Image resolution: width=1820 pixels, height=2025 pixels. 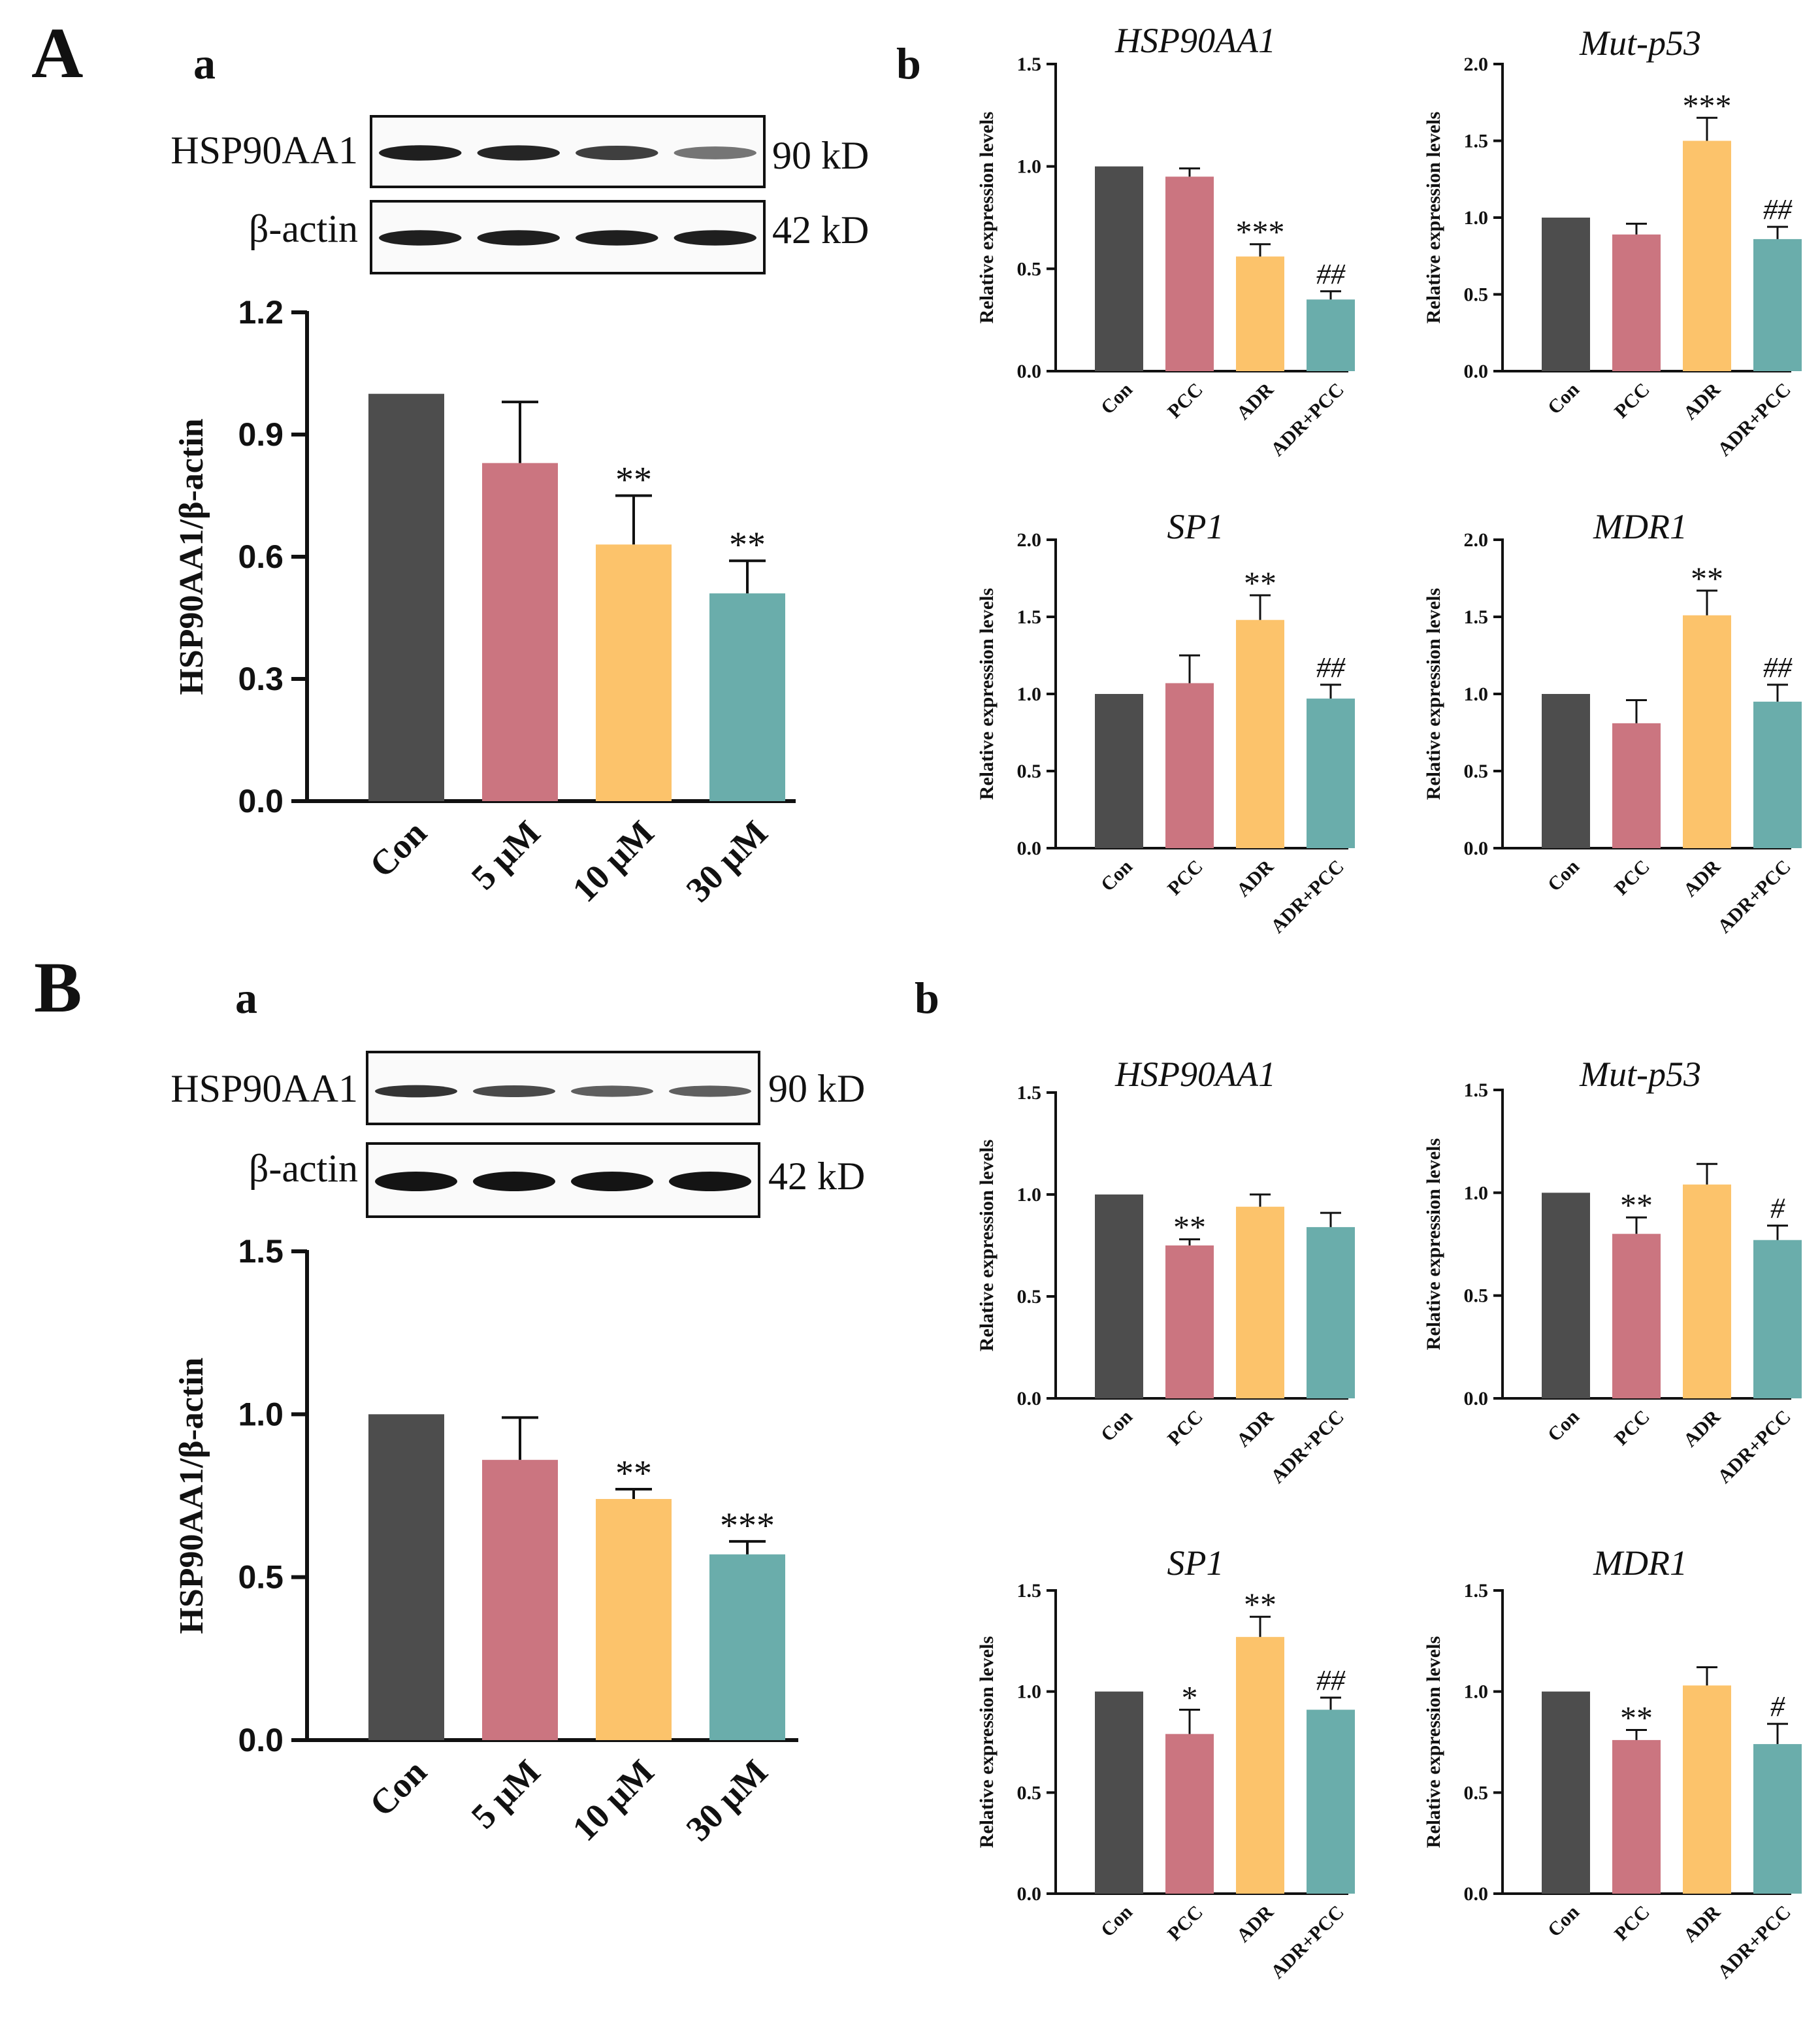 What do you see at coordinates (261, 679) in the screenshot?
I see `y-tick-label: 0.3` at bounding box center [261, 679].